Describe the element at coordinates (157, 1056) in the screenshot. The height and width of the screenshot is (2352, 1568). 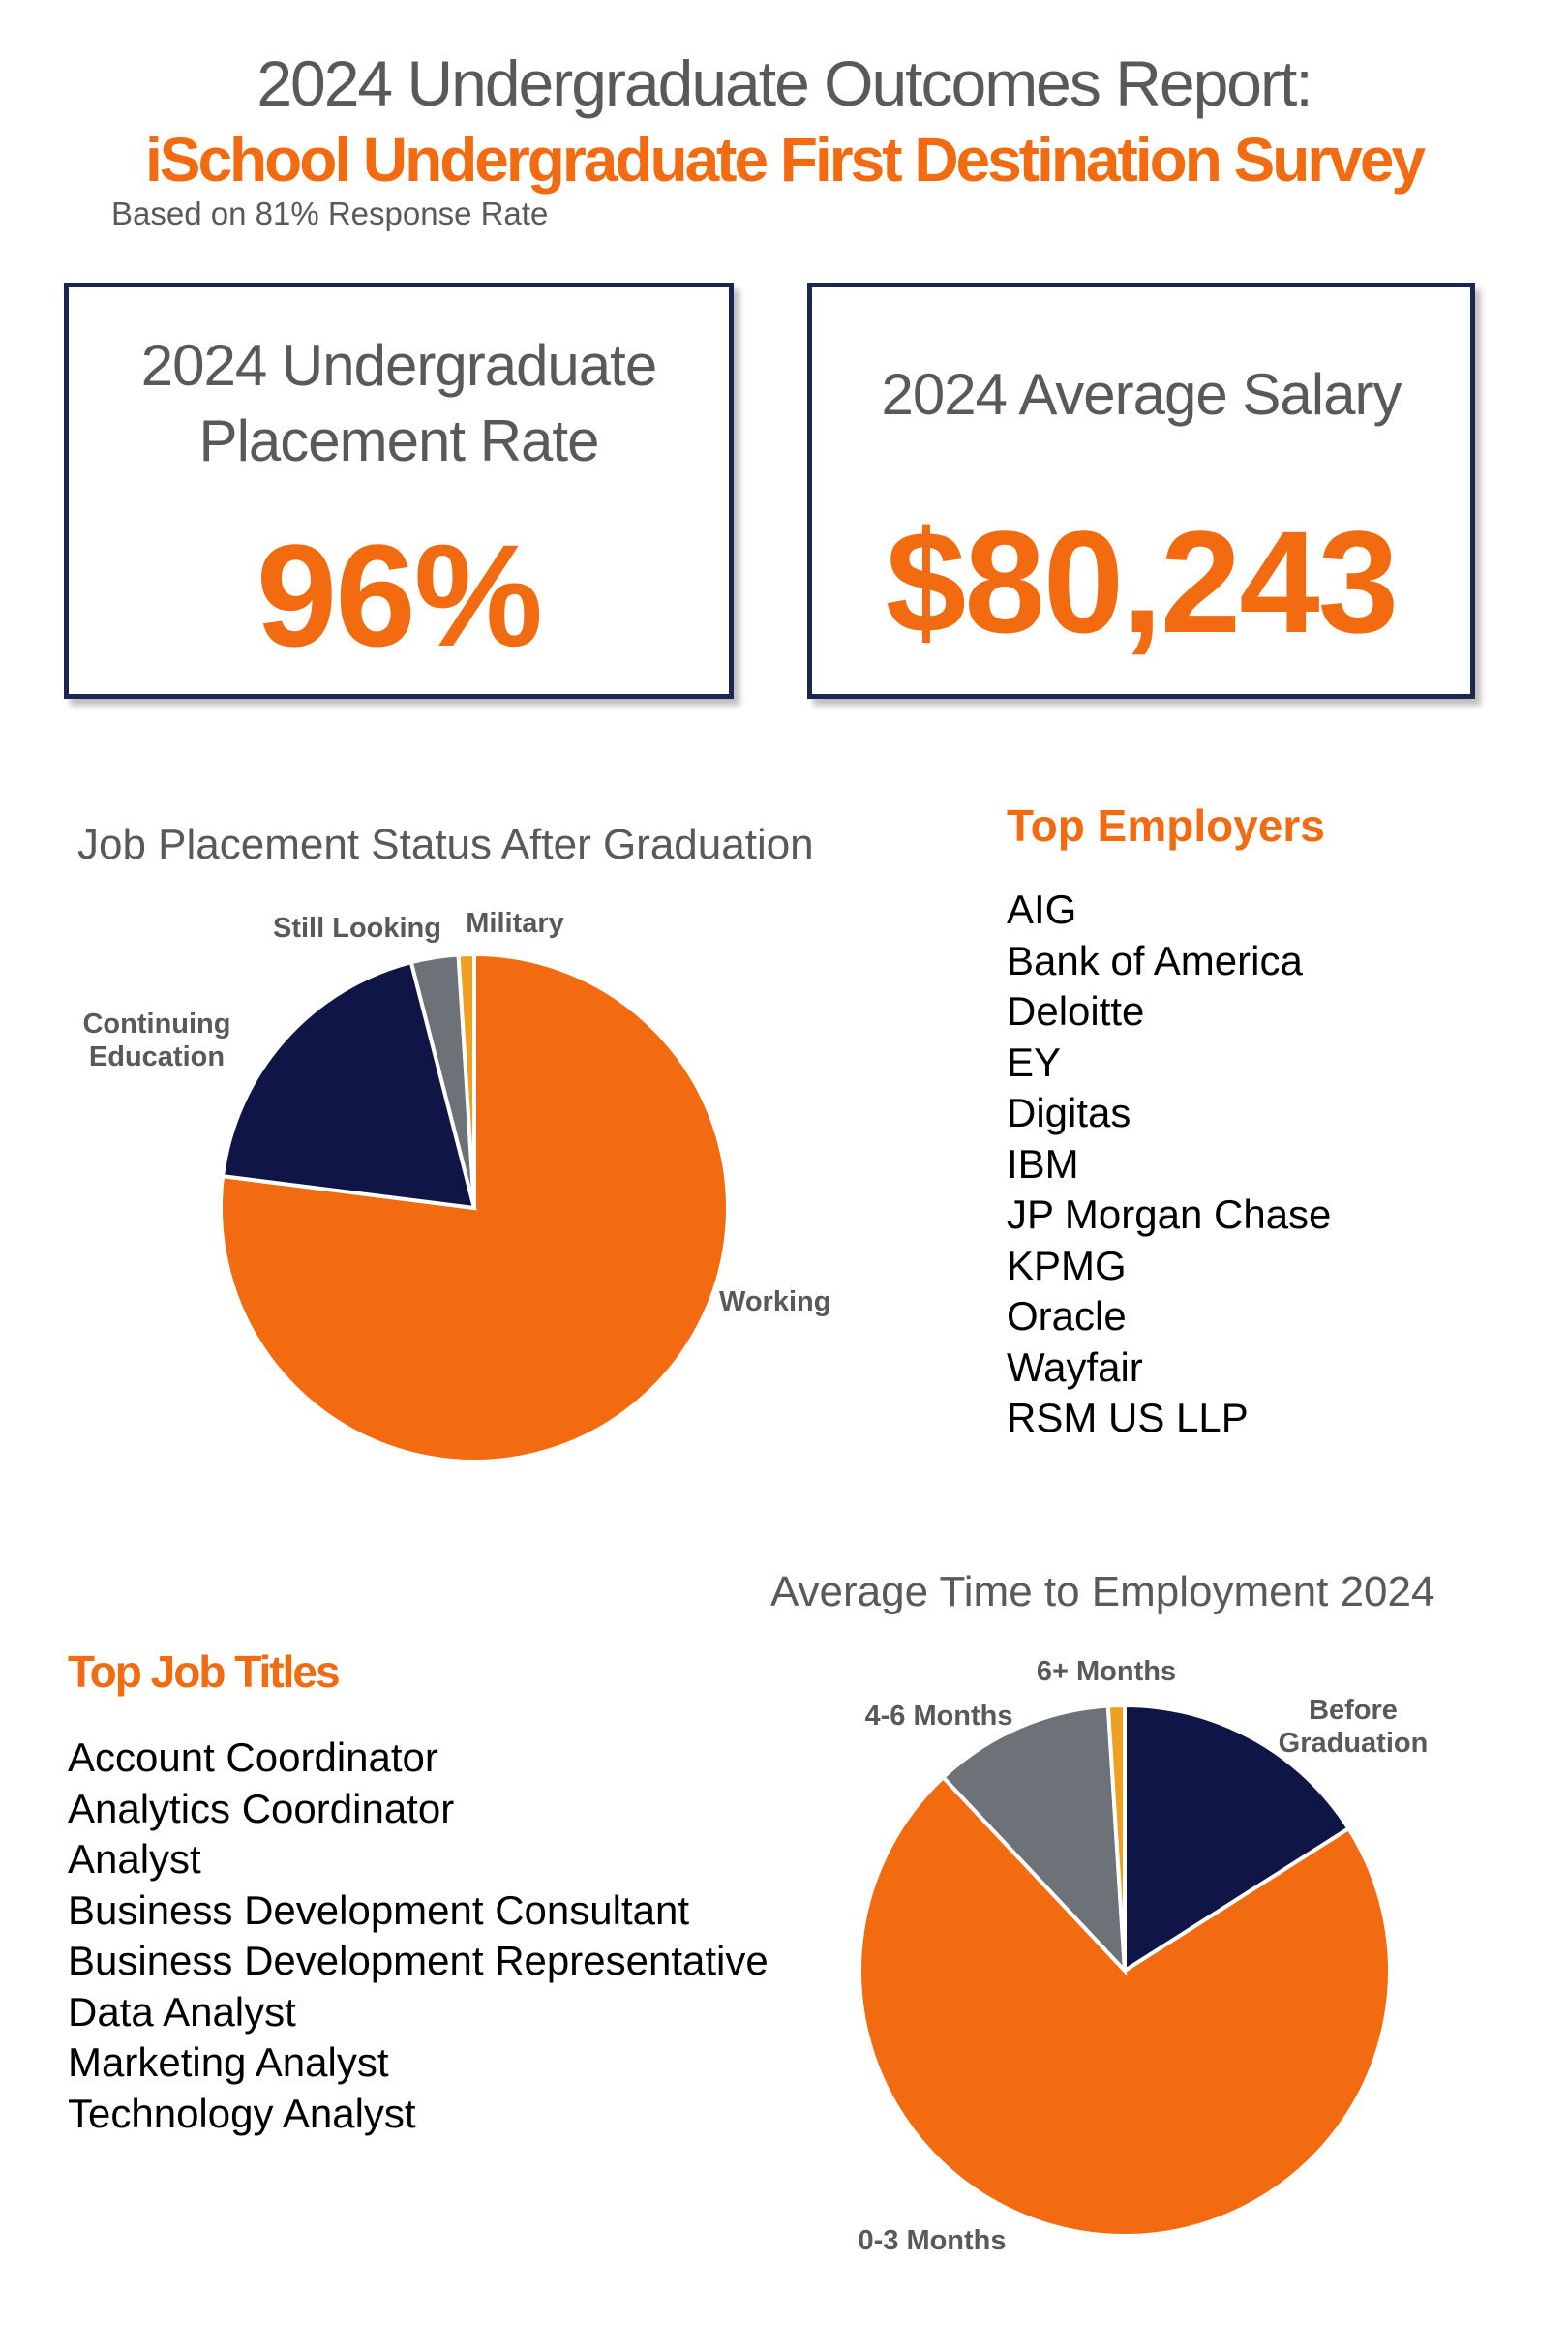
I see `pie-label-continuing-education: Education` at that location.